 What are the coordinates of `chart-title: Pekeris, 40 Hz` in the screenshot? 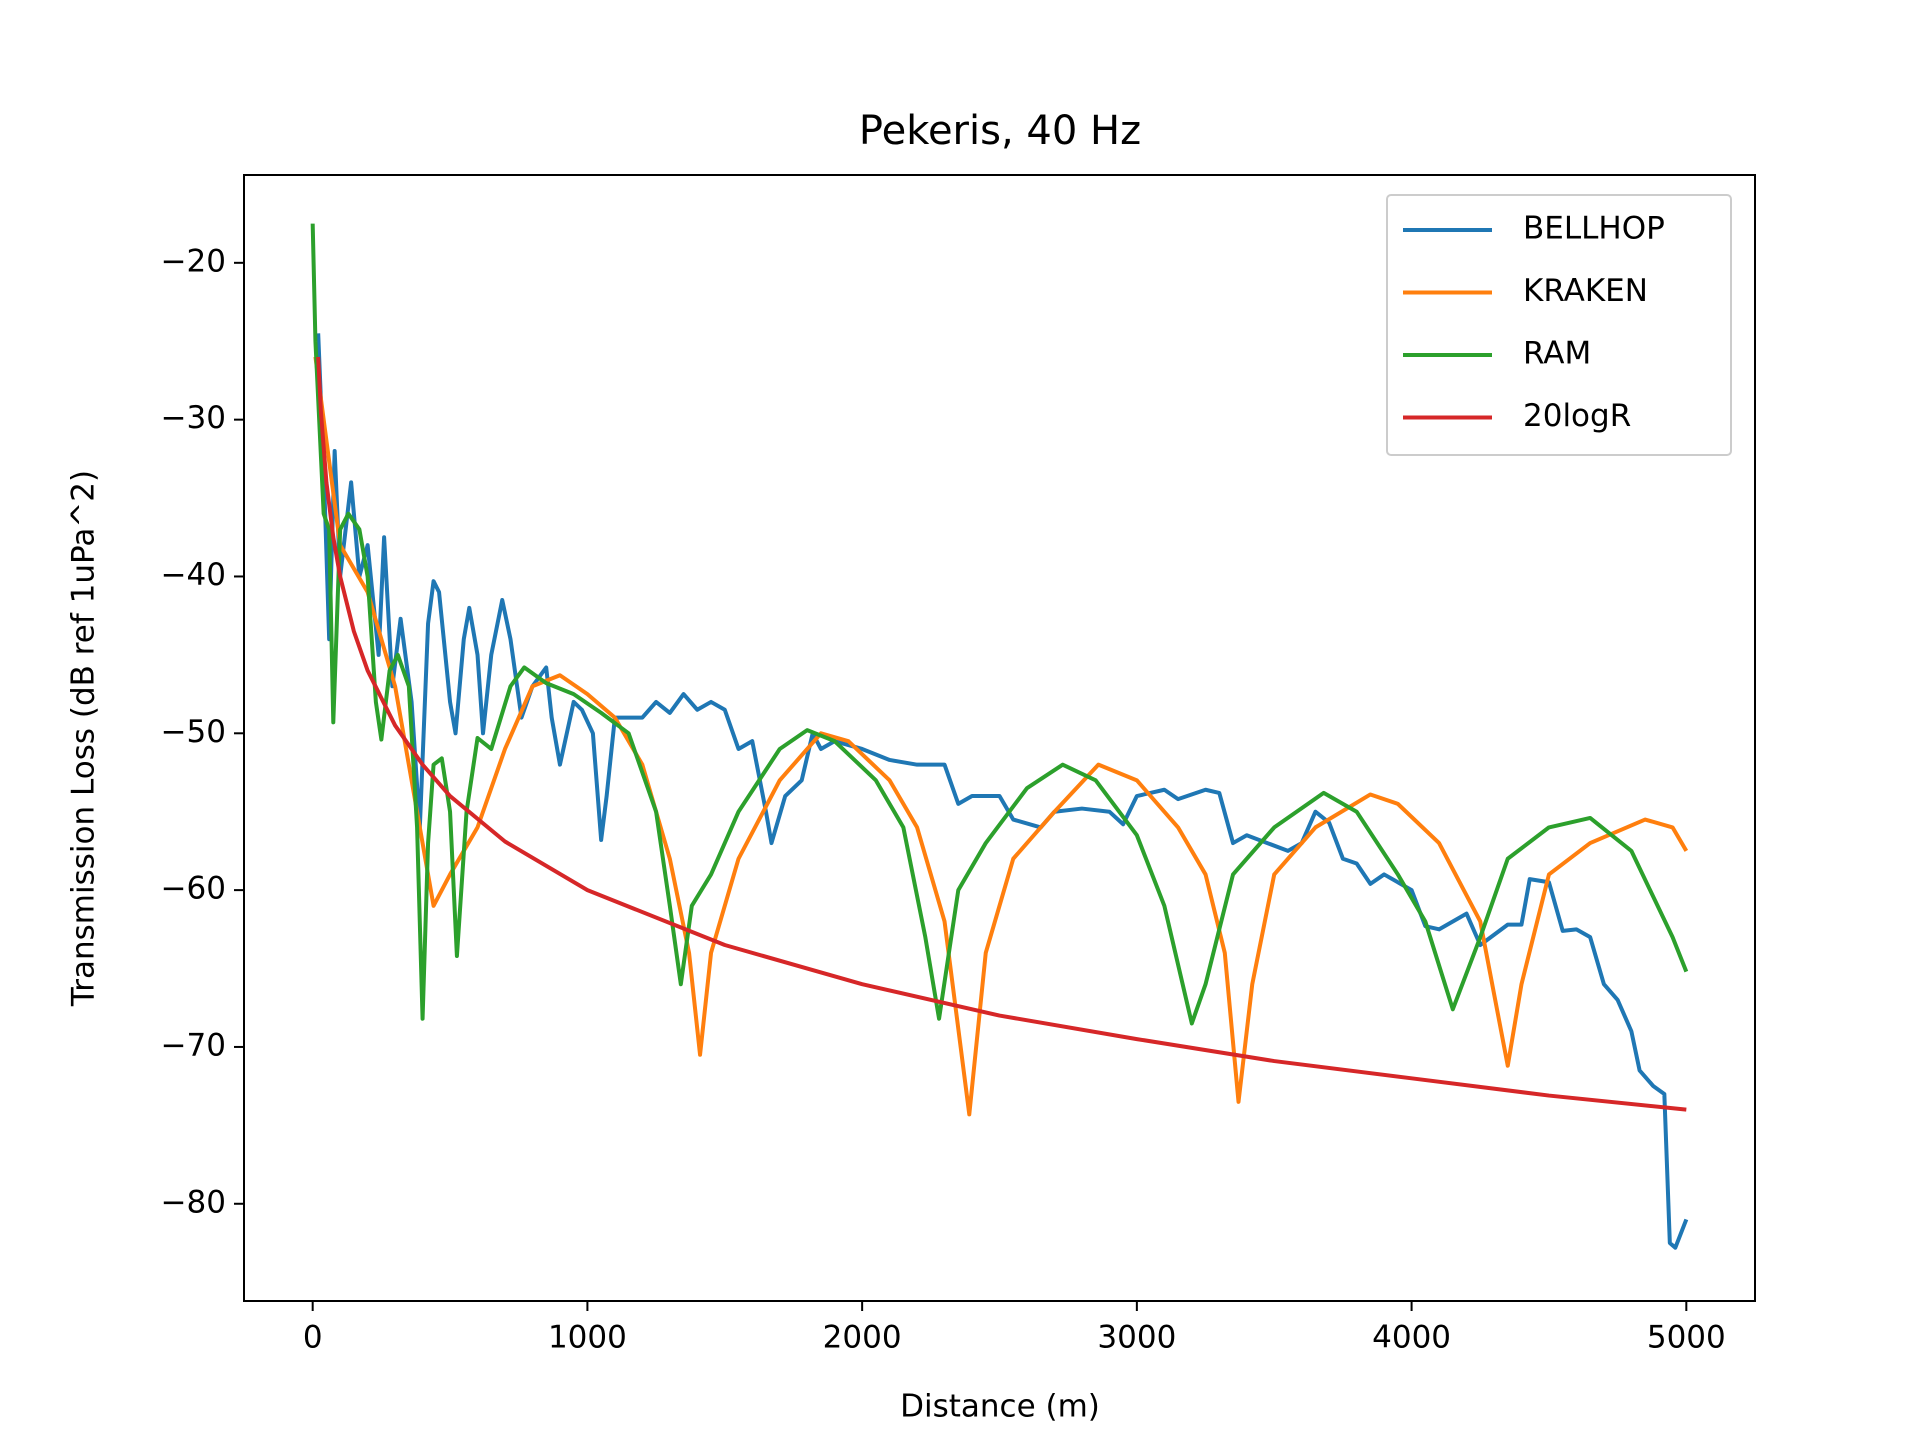 It's located at (1000, 131).